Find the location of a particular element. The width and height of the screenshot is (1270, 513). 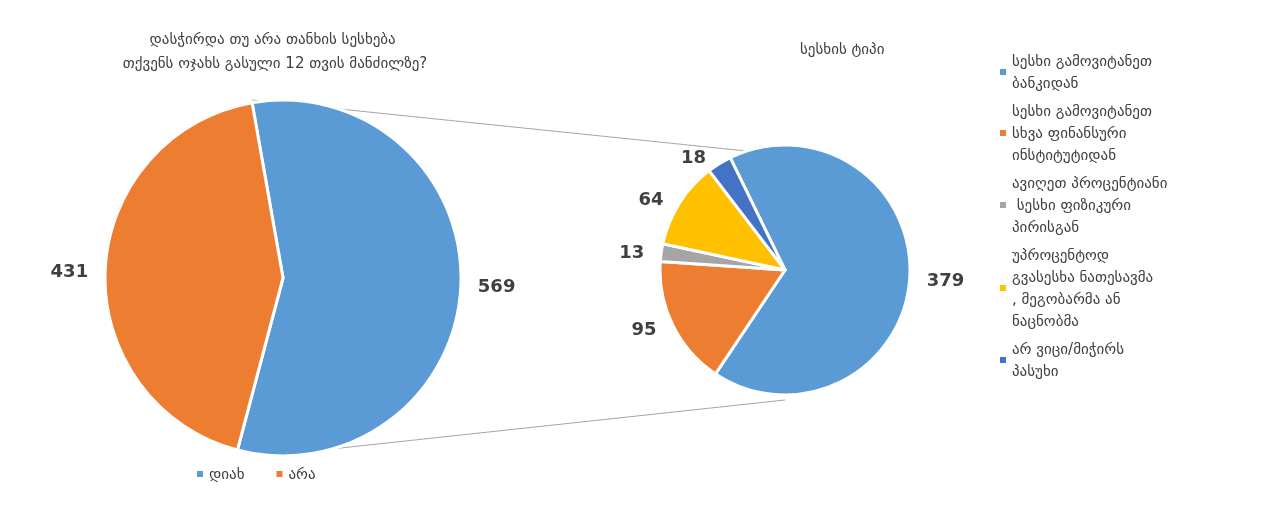

data-label: 13 is located at coordinates (632, 251).